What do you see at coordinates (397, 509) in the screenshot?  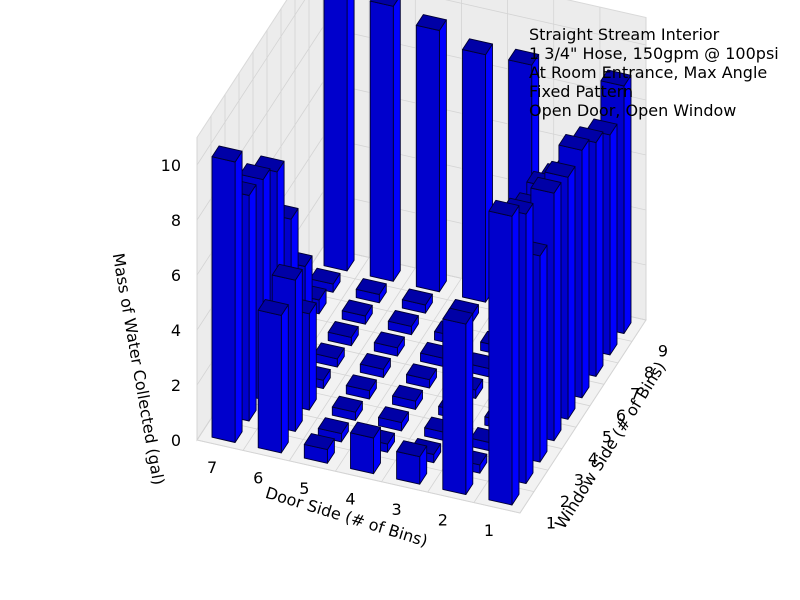 I see `x-tick-label: 3` at bounding box center [397, 509].